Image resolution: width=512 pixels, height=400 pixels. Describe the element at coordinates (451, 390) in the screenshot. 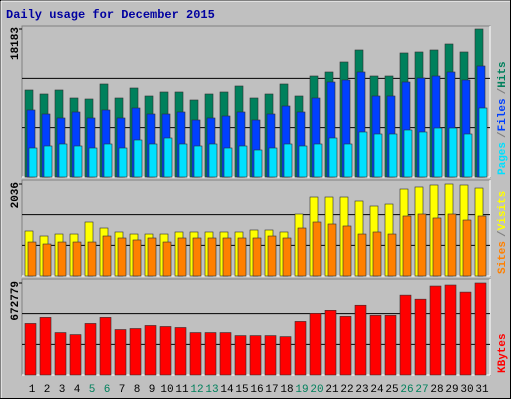

I see `x-tick-label: 29` at that location.